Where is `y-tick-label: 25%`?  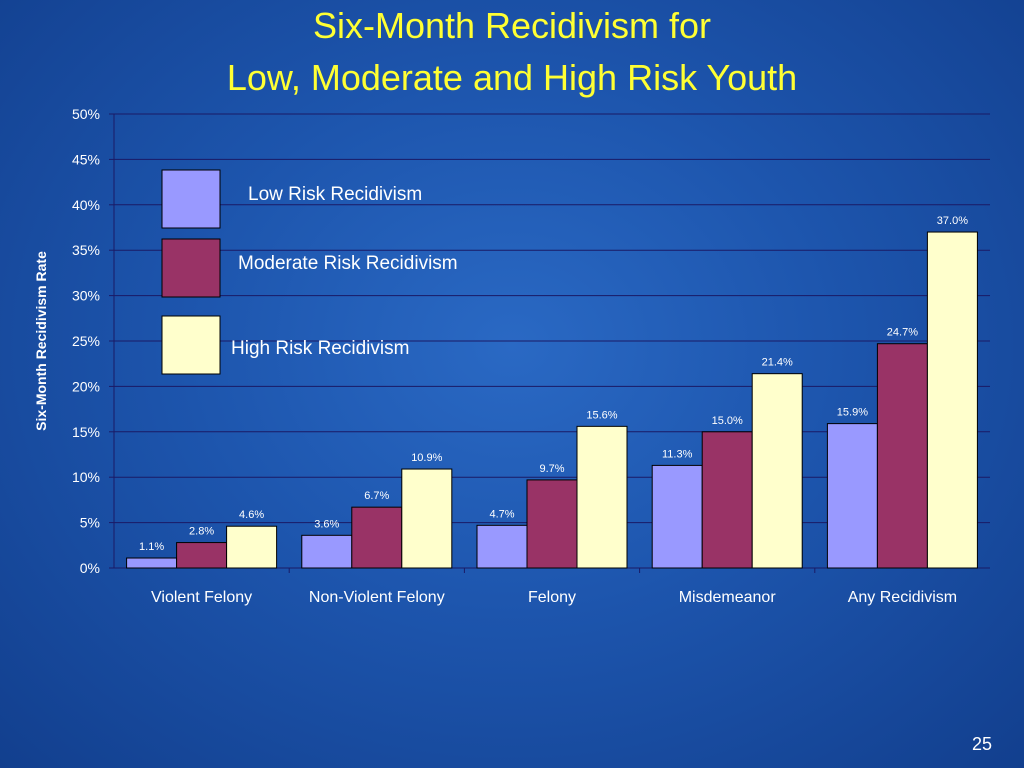
y-tick-label: 25% is located at coordinates (86, 341).